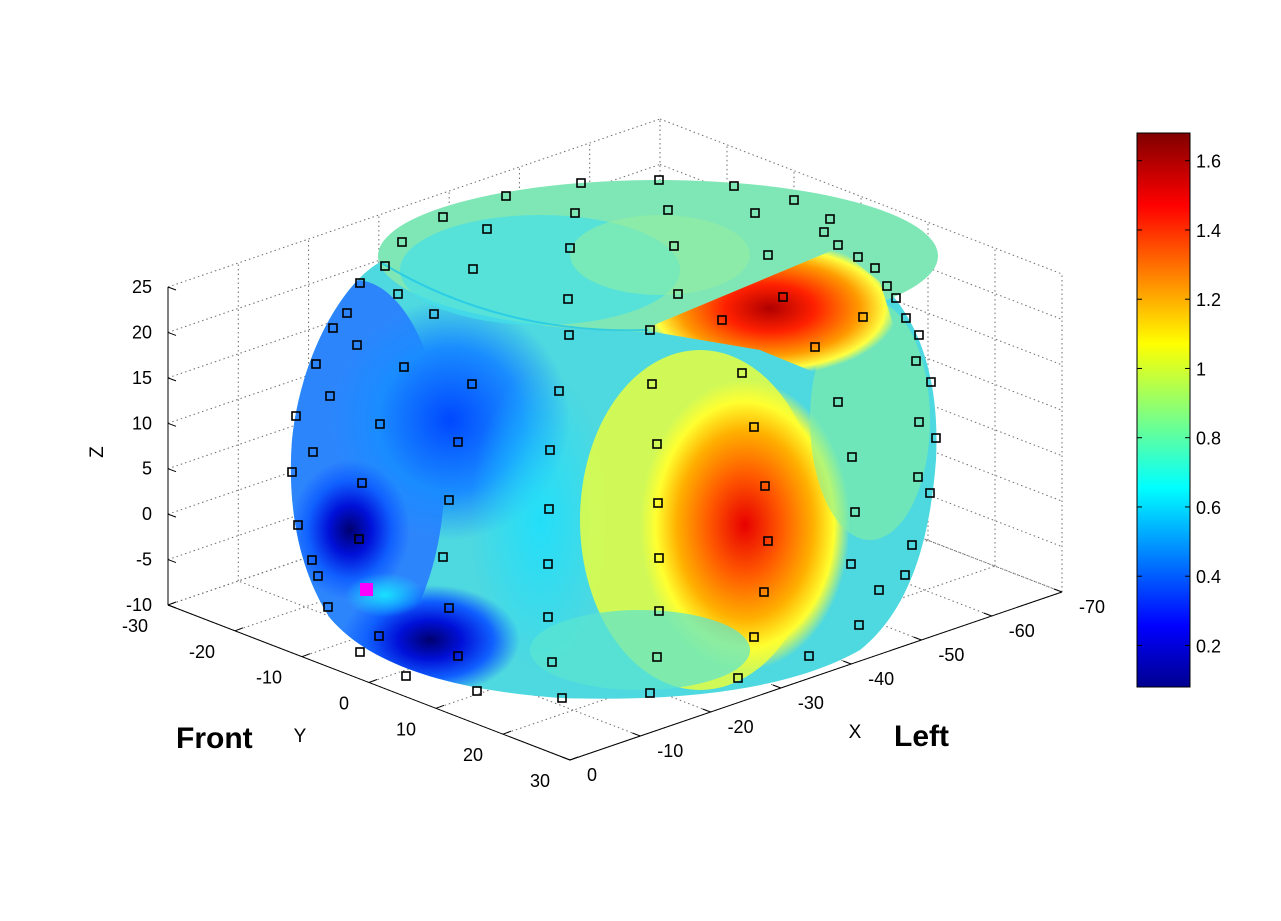 The height and width of the screenshot is (921, 1281). Describe the element at coordinates (300, 736) in the screenshot. I see `y-axis-label: Y` at that location.